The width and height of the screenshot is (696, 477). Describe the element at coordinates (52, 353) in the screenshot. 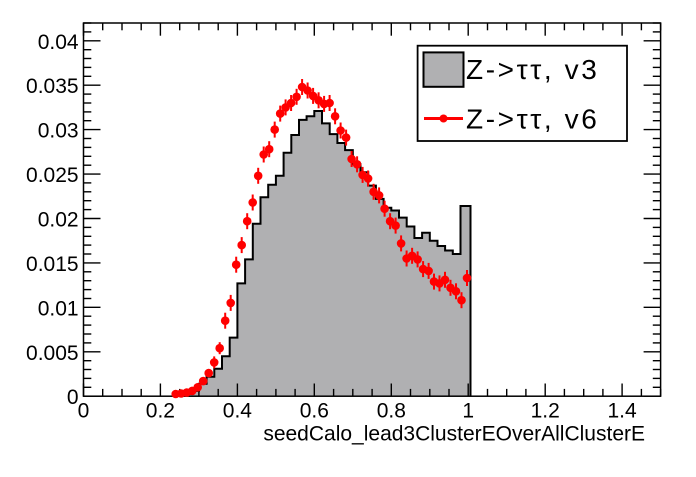

I see `svg-text: 0.005` at that location.